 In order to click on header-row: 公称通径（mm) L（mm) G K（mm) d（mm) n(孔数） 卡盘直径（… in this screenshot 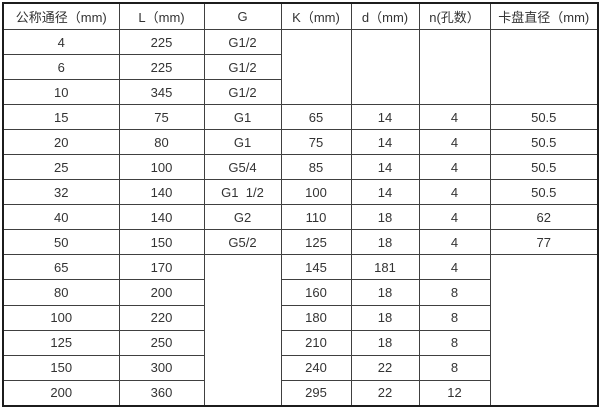, I will do `click(300, 16)`.